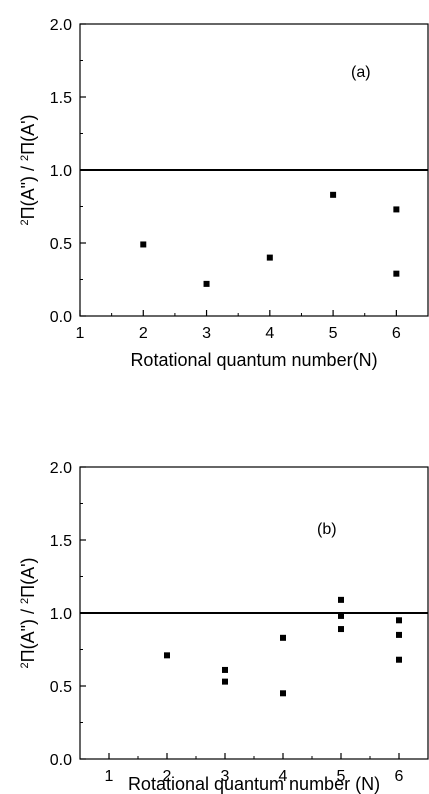 This screenshot has height=794, width=429. I want to click on y-axis-title-b: 2Π(A") / 2Π(A'), so click(28, 612).